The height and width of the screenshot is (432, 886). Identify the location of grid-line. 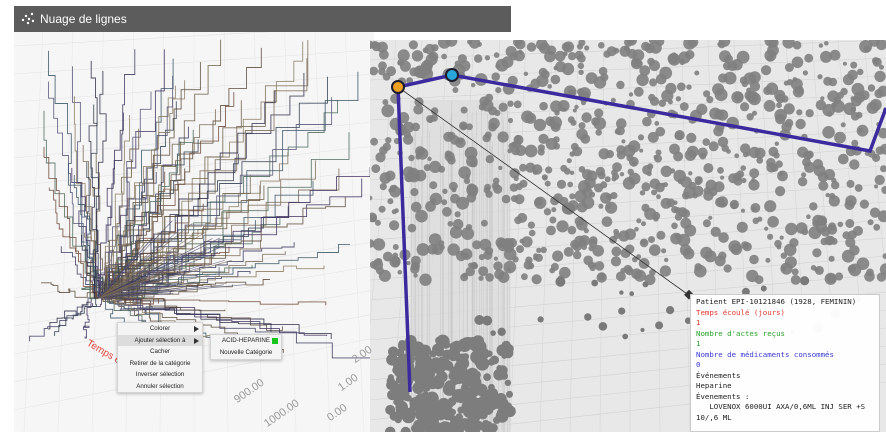
(354, 219).